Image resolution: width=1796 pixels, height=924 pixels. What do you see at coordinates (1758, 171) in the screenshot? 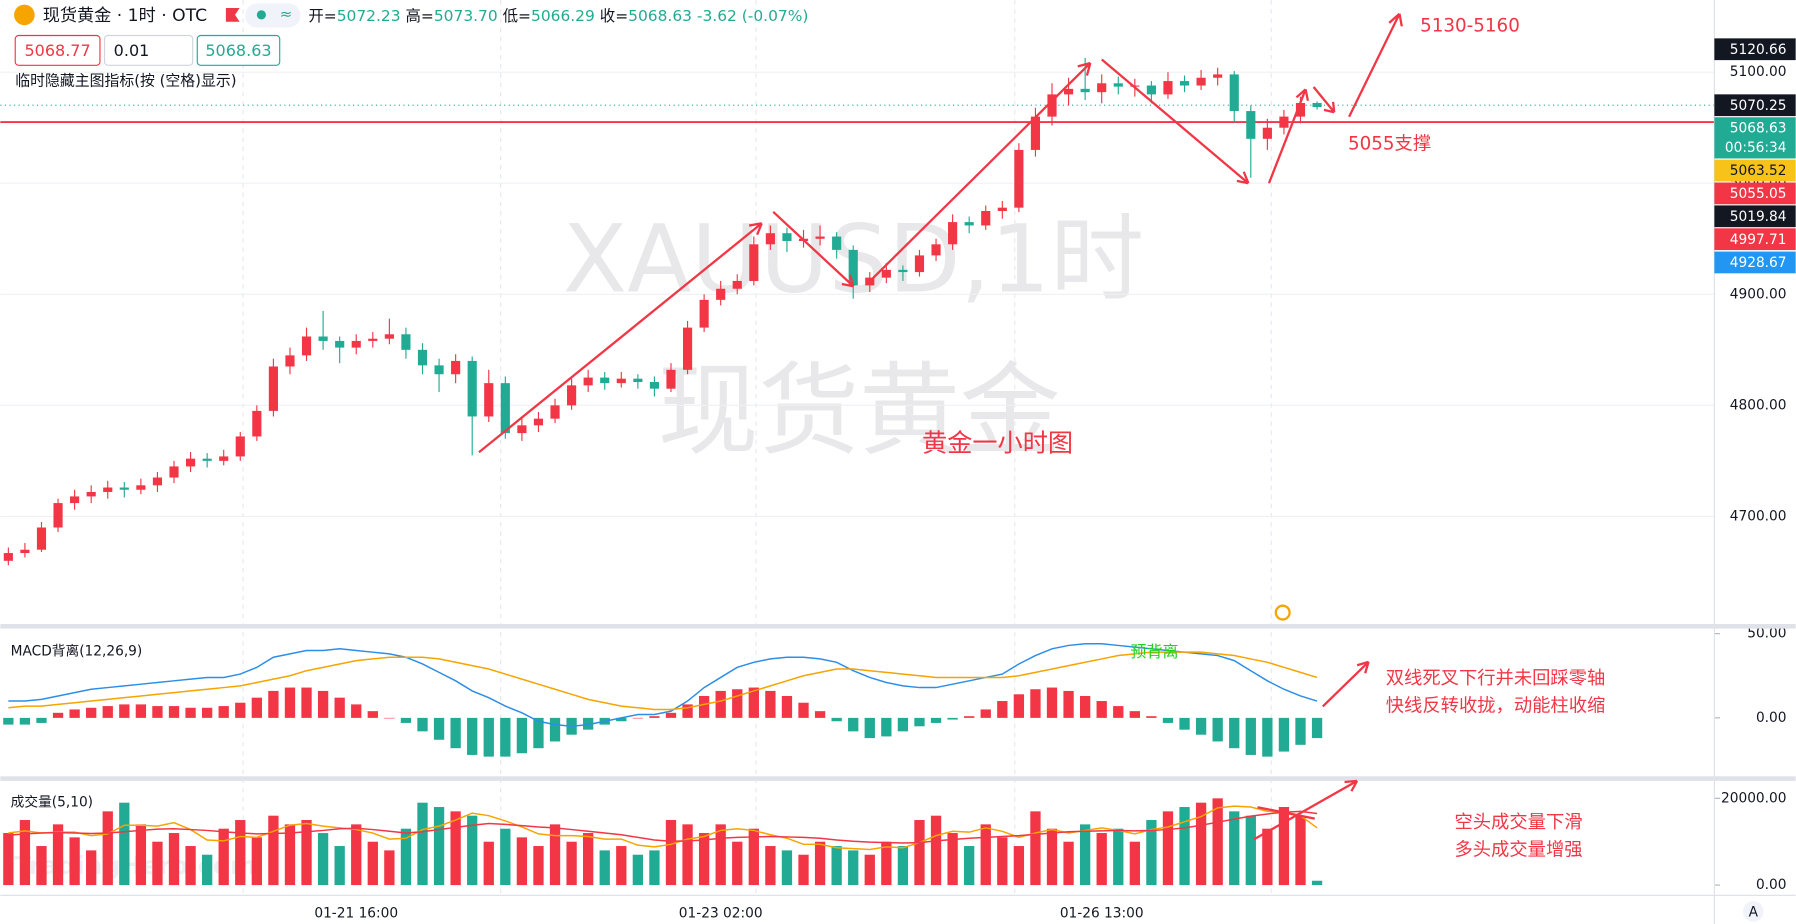
I see `price-tag-label: 5063.52` at bounding box center [1758, 171].